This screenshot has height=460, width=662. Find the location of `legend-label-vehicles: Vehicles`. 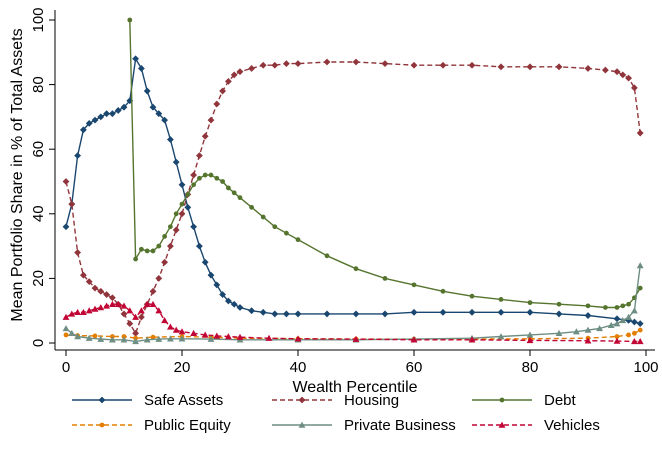

legend-label-vehicles: Vehicles is located at coordinates (572, 425).